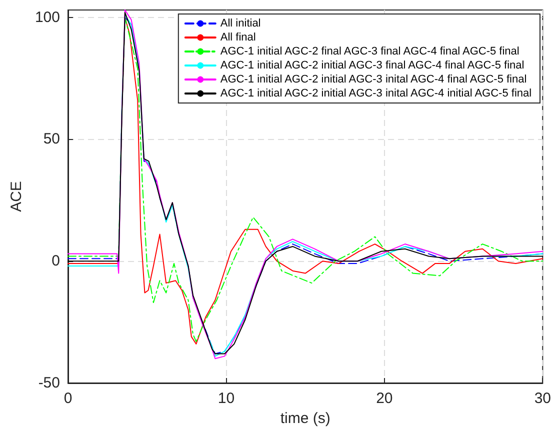 The image size is (554, 441). Describe the element at coordinates (376, 94) in the screenshot. I see `legend-label: AGC-1 initial AGC-2 initial AGC-3 inital AGC-4 initial AGC-5 final` at that location.